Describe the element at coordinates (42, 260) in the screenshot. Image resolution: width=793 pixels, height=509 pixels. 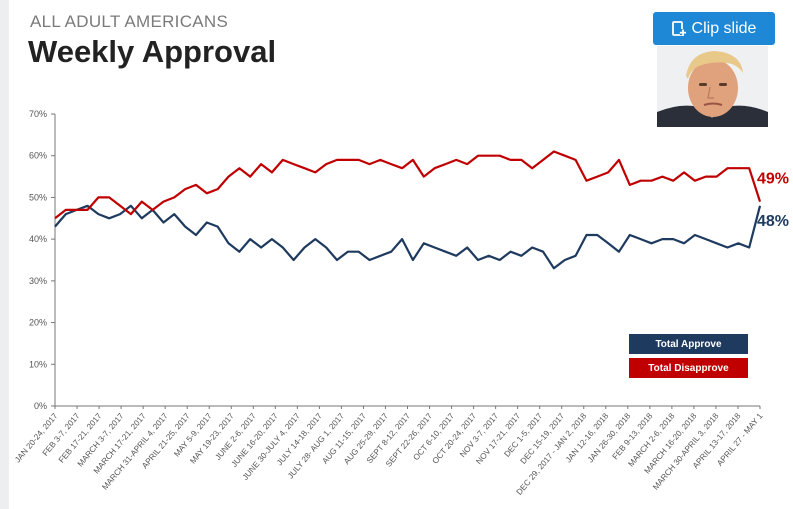
I see `y-axis: 0% 10% 20% 30% 40% 50% 60% 70%` at that location.